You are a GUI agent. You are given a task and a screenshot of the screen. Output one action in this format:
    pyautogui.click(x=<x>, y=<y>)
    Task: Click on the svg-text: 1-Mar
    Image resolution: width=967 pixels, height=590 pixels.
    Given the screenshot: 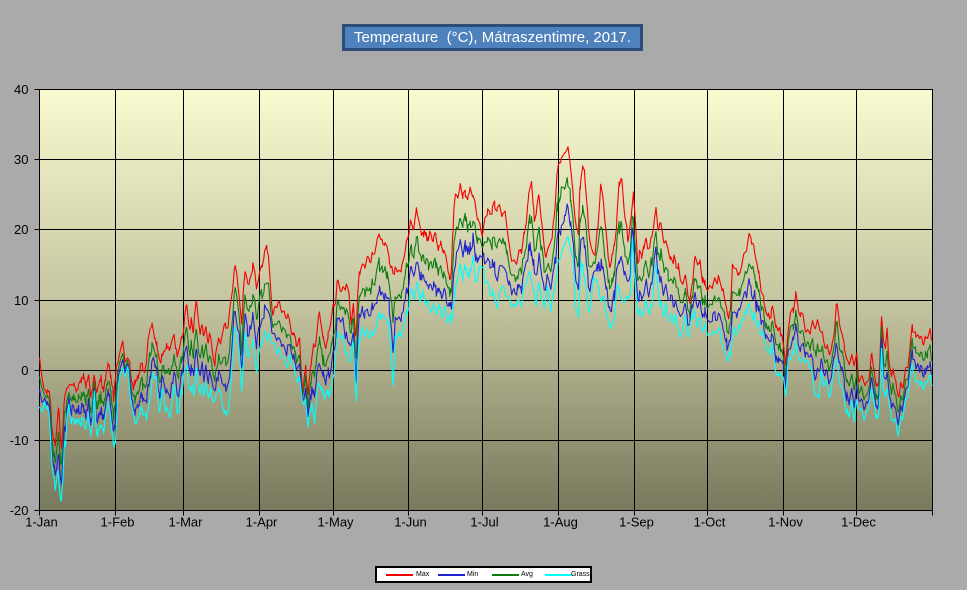 What is the action you would take?
    pyautogui.click(x=186, y=522)
    